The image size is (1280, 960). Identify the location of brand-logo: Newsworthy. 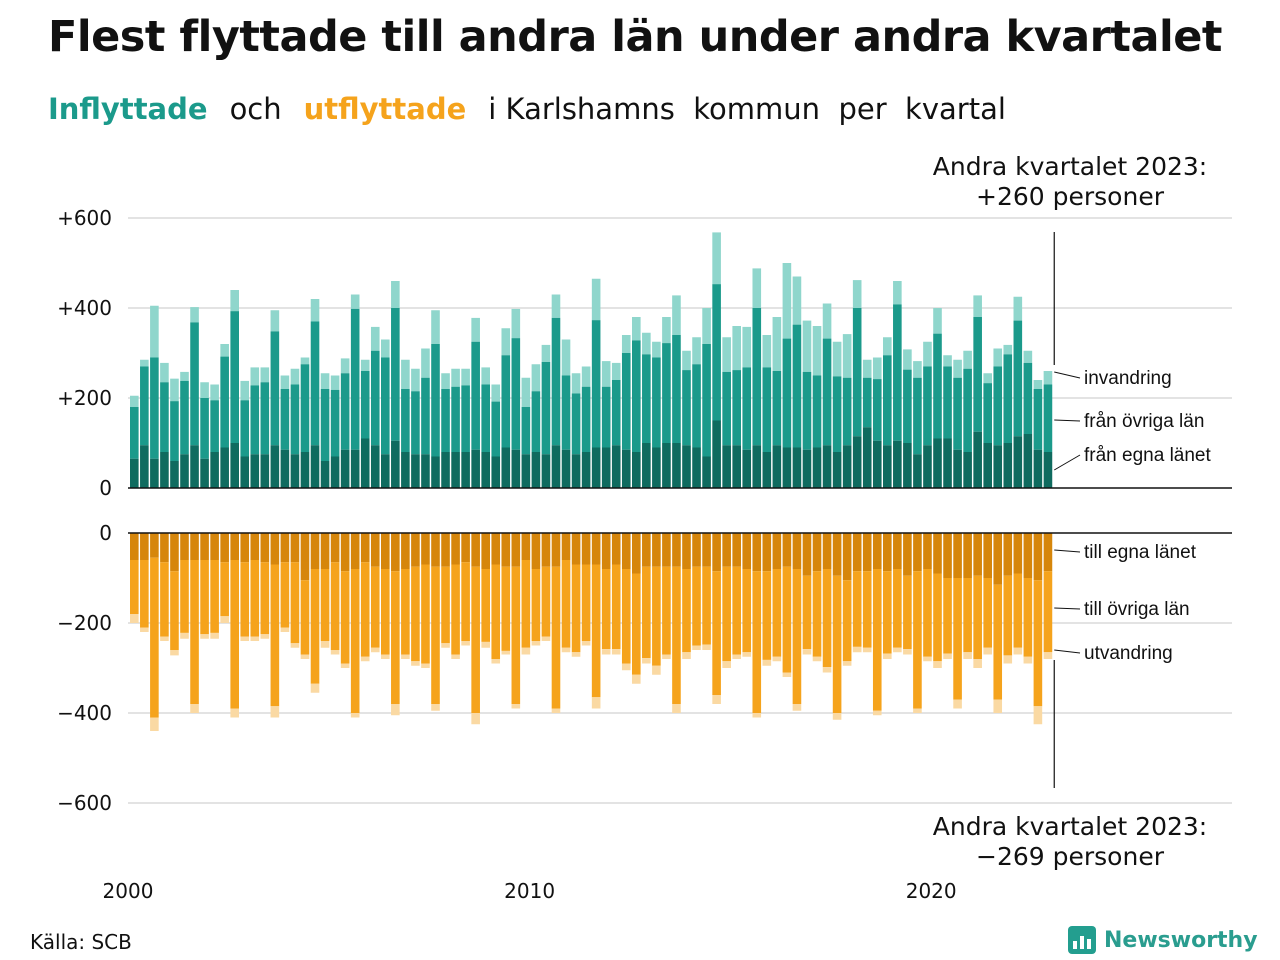
(1163, 940).